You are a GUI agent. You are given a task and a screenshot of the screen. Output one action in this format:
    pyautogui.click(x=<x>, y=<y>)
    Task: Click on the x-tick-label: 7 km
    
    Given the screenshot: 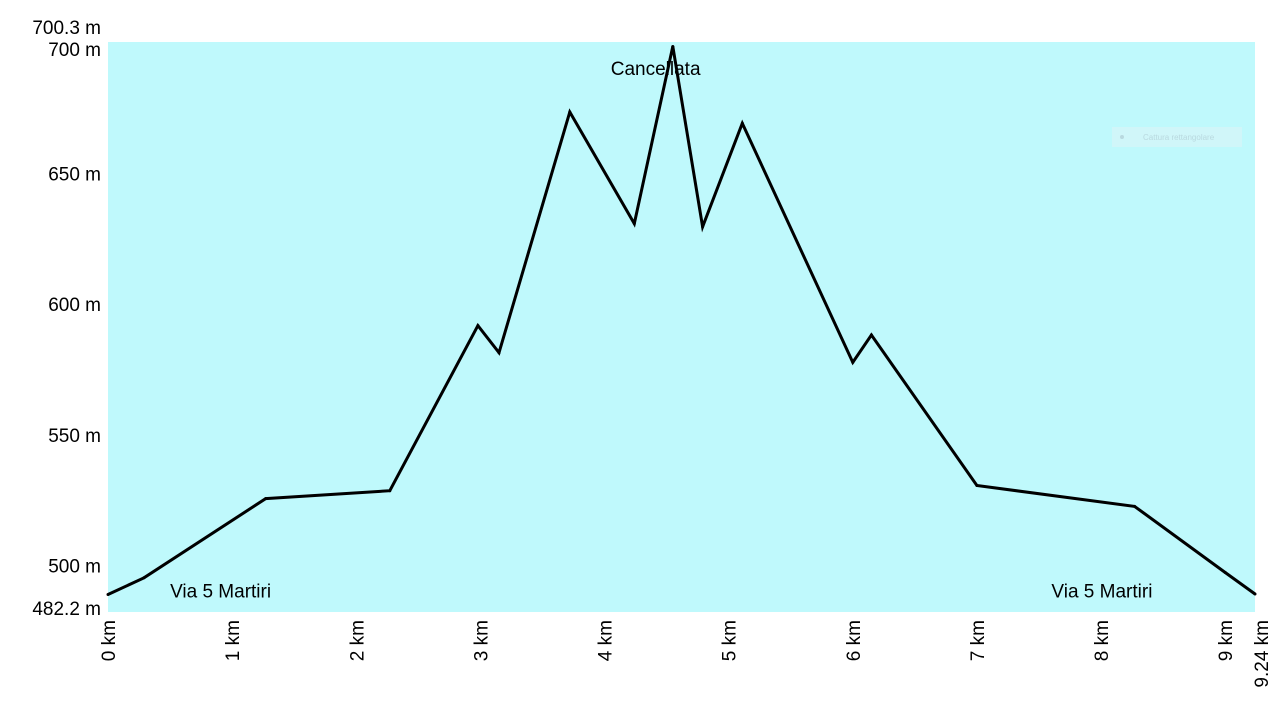 What is the action you would take?
    pyautogui.click(x=978, y=640)
    